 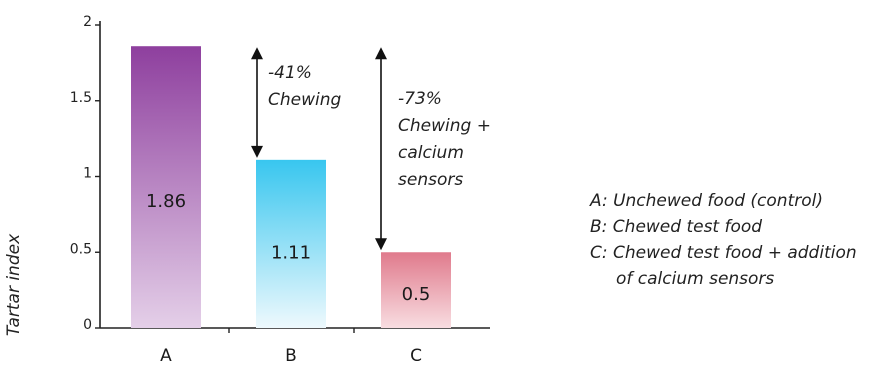 What do you see at coordinates (444, 140) in the screenshot?
I see `annotation-chewing-calcium: -73% Chewing + calcium sensors` at bounding box center [444, 140].